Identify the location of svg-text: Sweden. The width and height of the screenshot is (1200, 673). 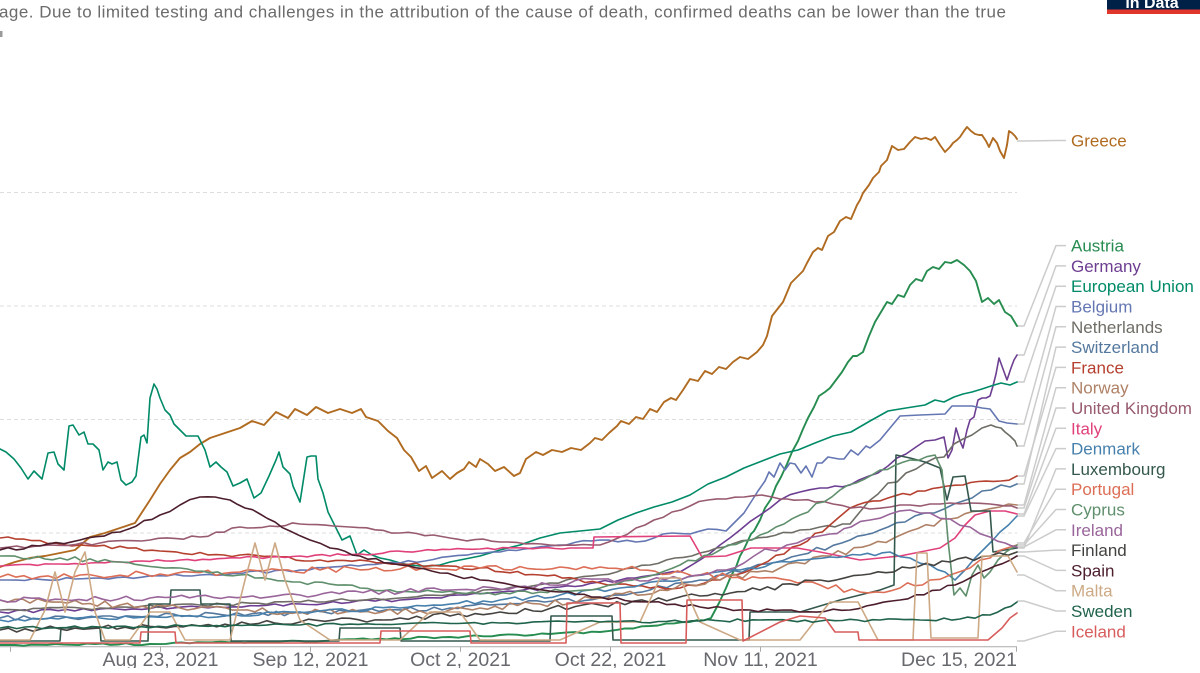
(1101, 611).